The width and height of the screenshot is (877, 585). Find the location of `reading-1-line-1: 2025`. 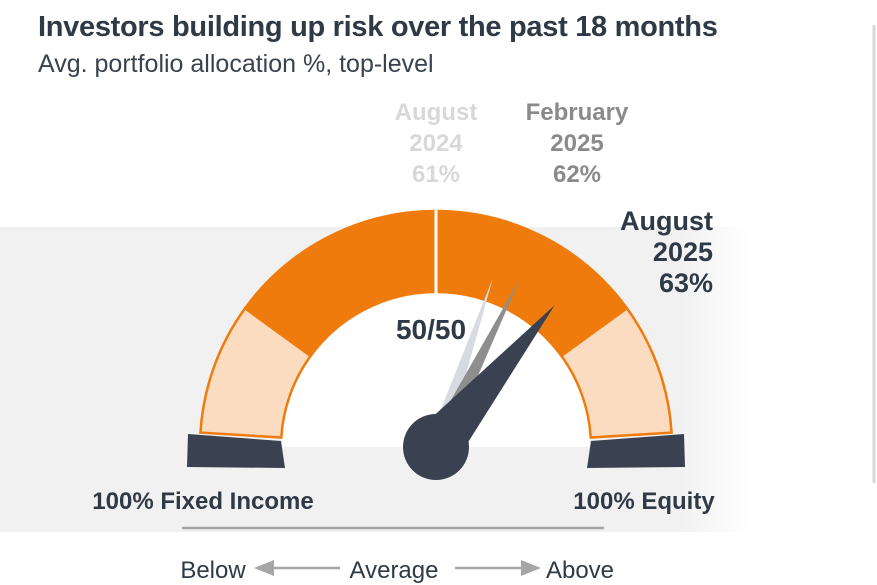

reading-1-line-1: 2025 is located at coordinates (576, 143).